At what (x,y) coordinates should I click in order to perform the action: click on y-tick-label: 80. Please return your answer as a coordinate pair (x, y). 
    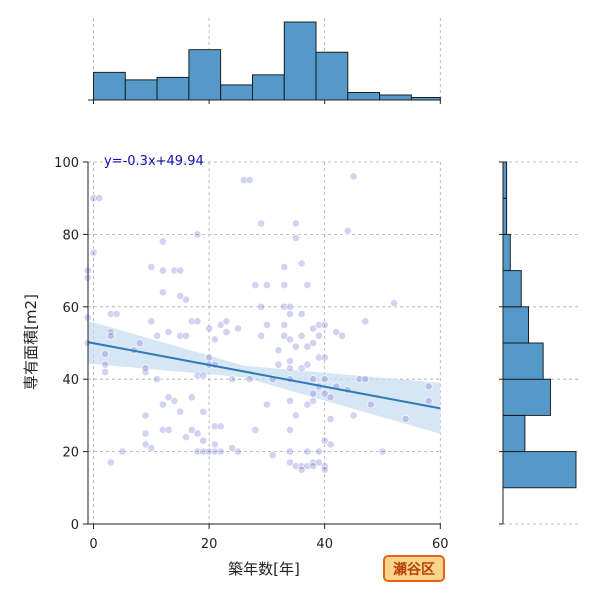
    Looking at the image, I should click on (70, 235).